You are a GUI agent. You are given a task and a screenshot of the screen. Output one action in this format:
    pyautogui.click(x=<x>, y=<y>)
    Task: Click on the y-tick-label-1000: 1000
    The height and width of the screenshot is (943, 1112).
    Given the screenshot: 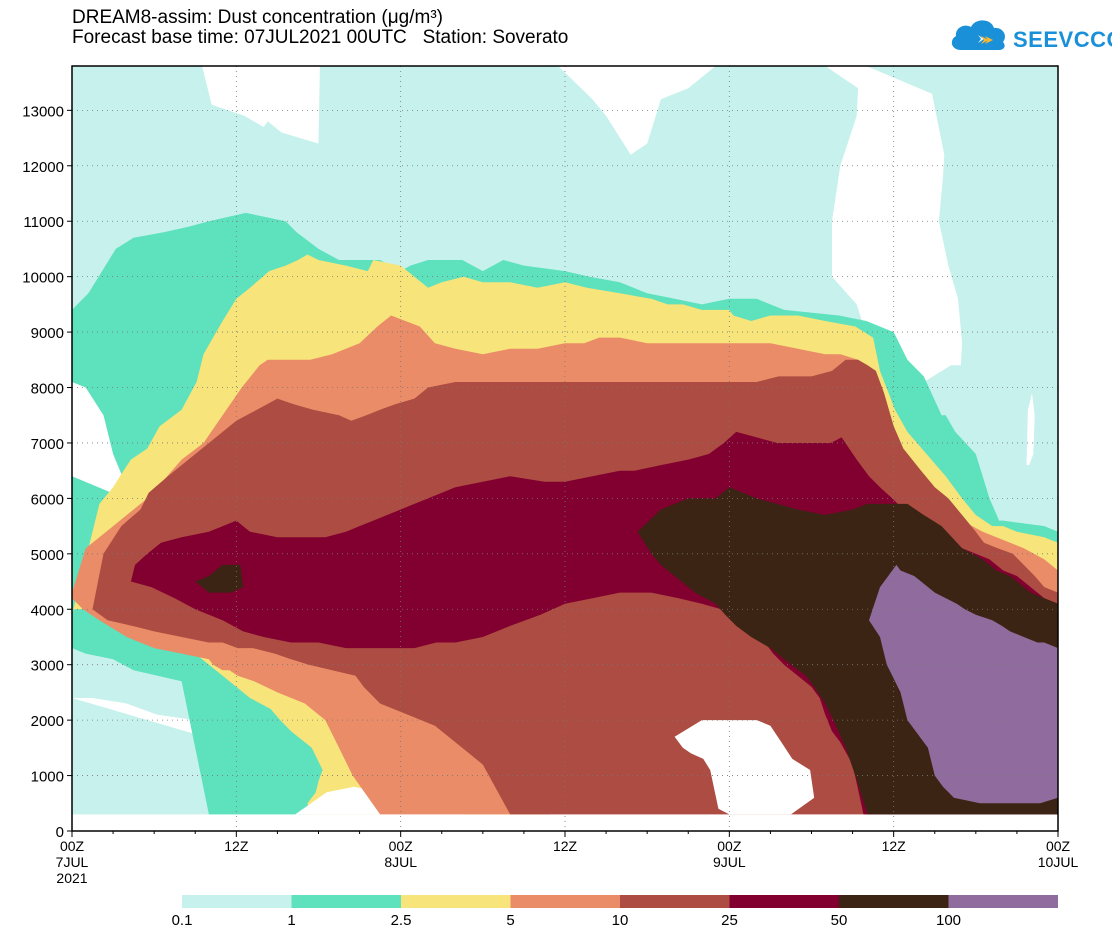 What is the action you would take?
    pyautogui.click(x=47, y=777)
    